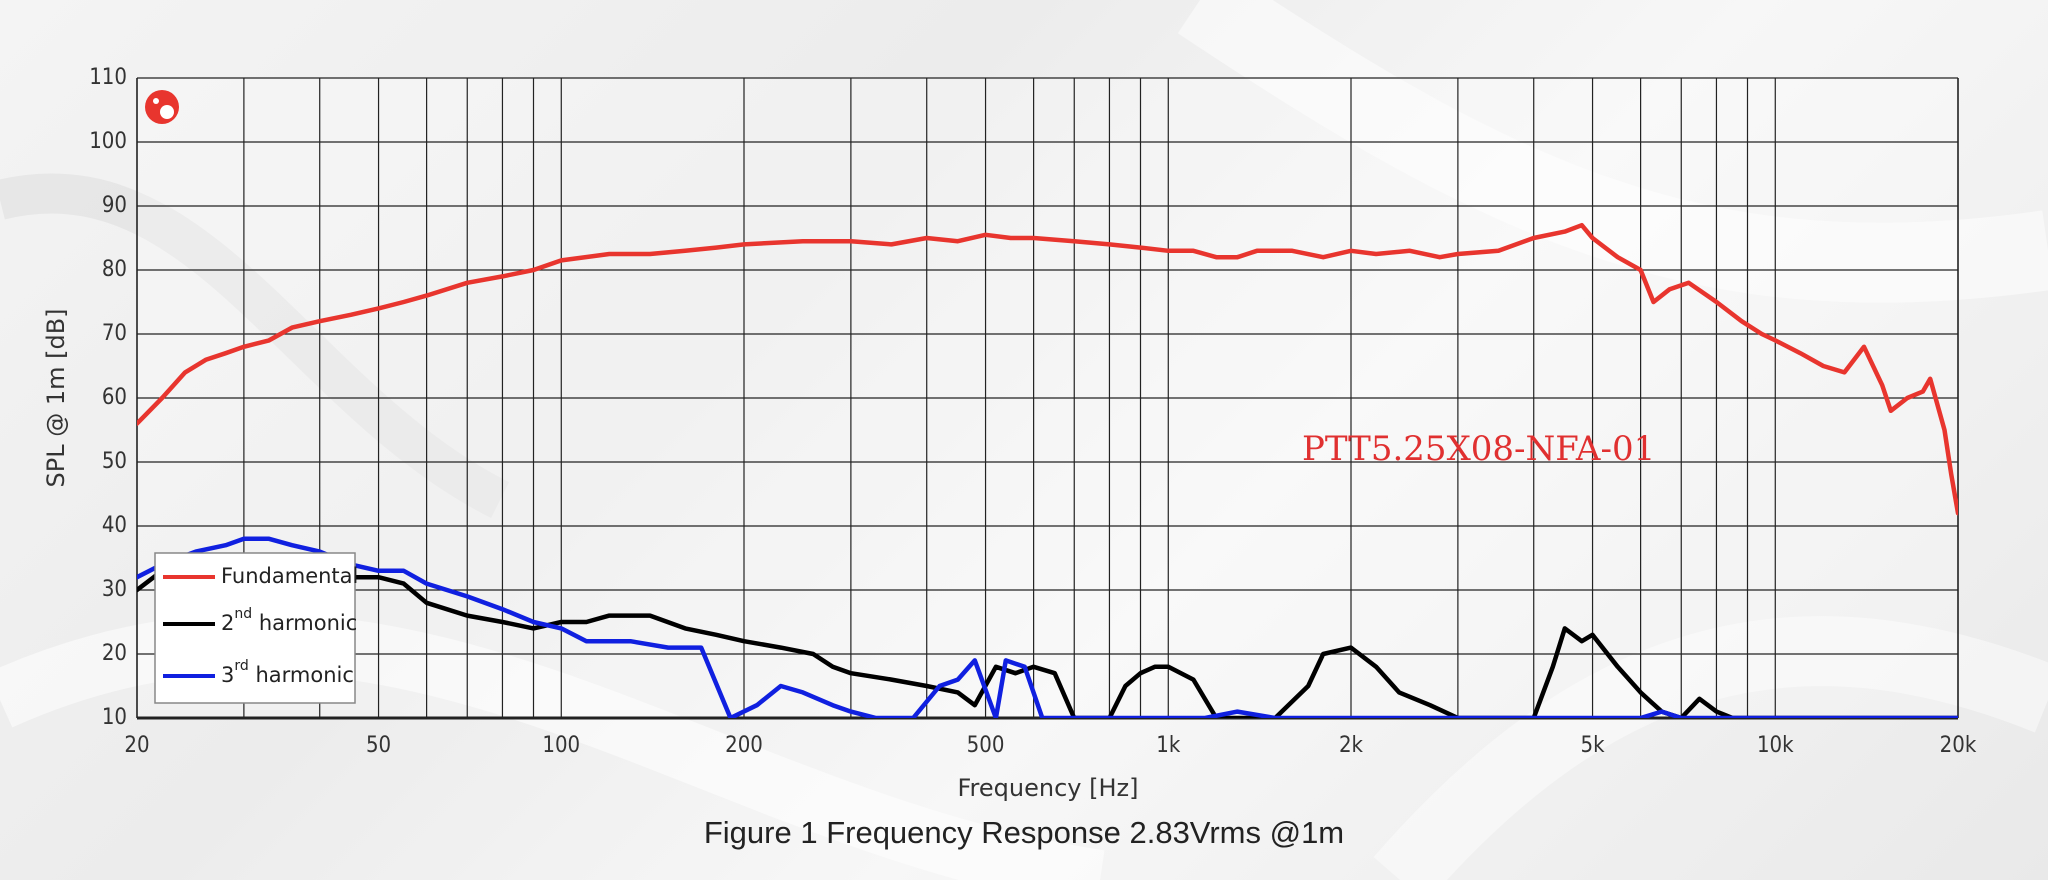 Image resolution: width=2048 pixels, height=880 pixels. I want to click on legend-label-fundamental: Fundamental, so click(289, 576).